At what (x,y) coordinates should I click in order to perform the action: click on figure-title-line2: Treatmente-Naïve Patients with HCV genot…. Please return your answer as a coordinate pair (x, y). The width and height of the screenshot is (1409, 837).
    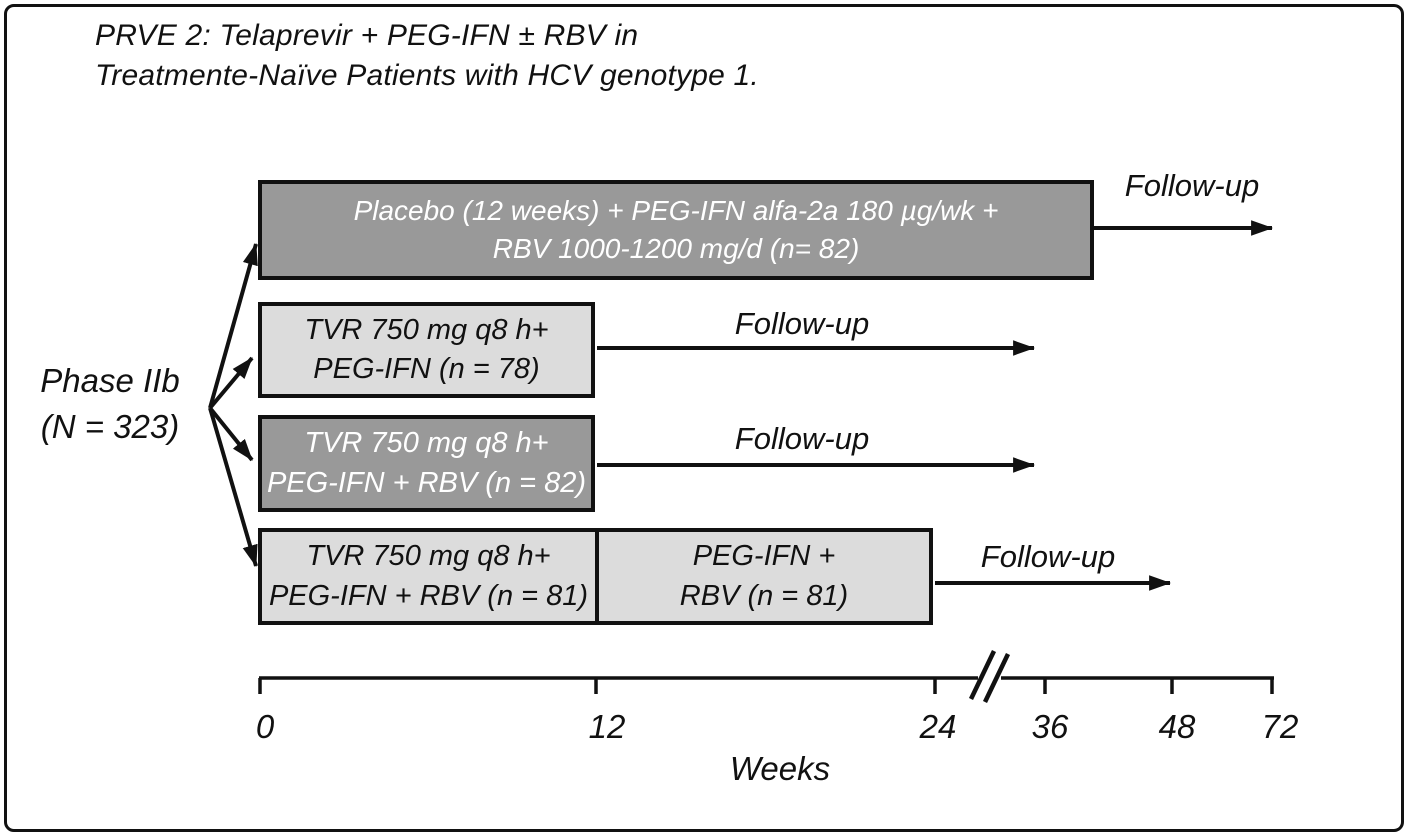
    Looking at the image, I should click on (427, 75).